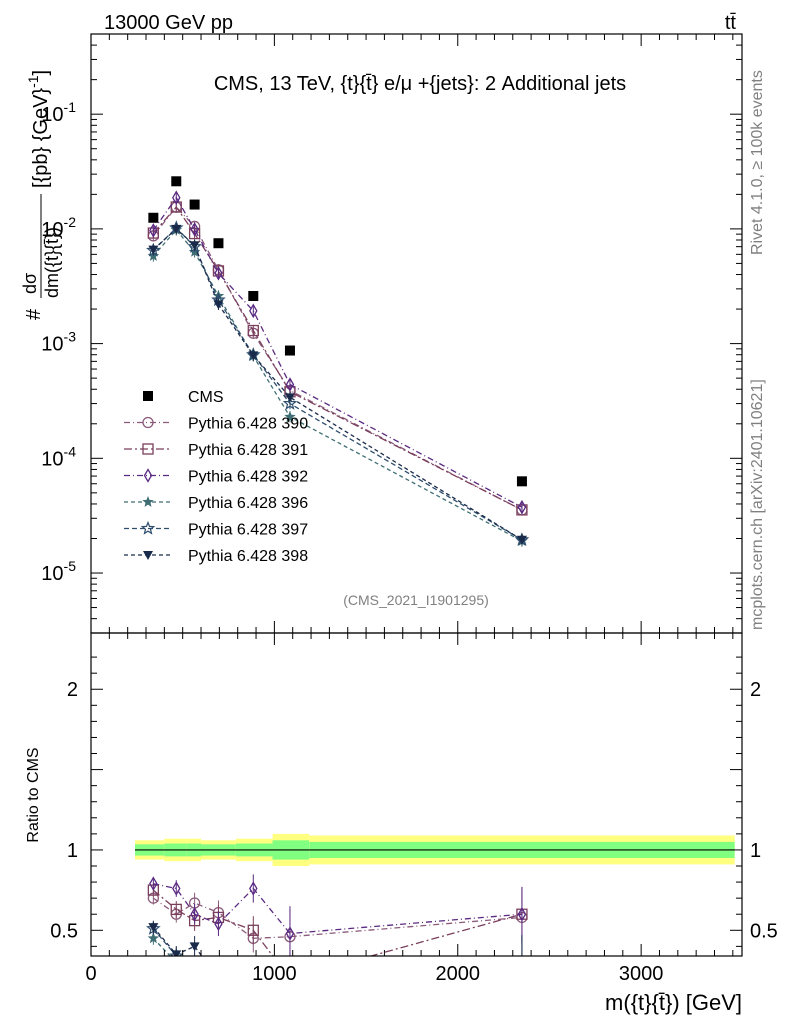 The image size is (786, 1024). I want to click on series-line-s392, so click(337, 352).